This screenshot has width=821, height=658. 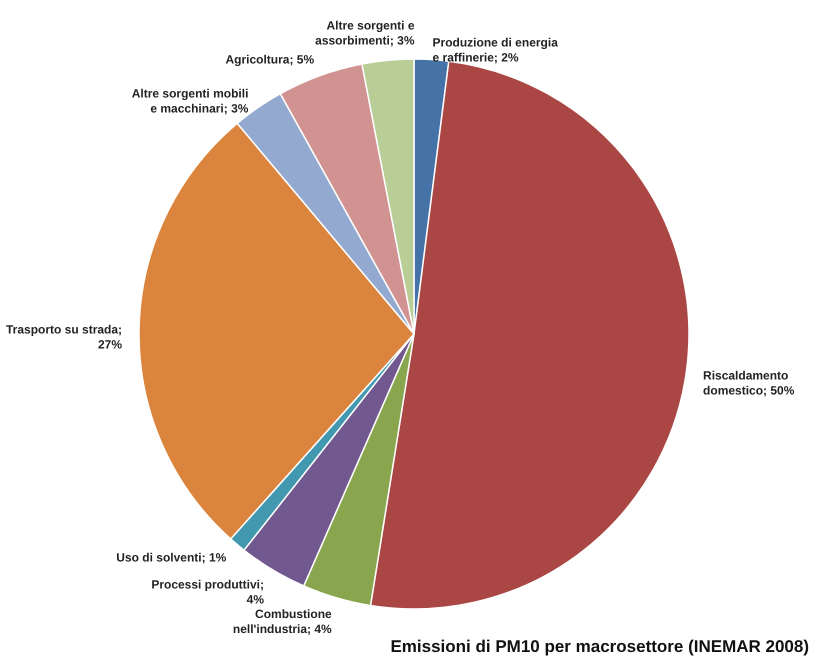 What do you see at coordinates (749, 383) in the screenshot?
I see `slice-label: Riscaldamento domestico; 50%` at bounding box center [749, 383].